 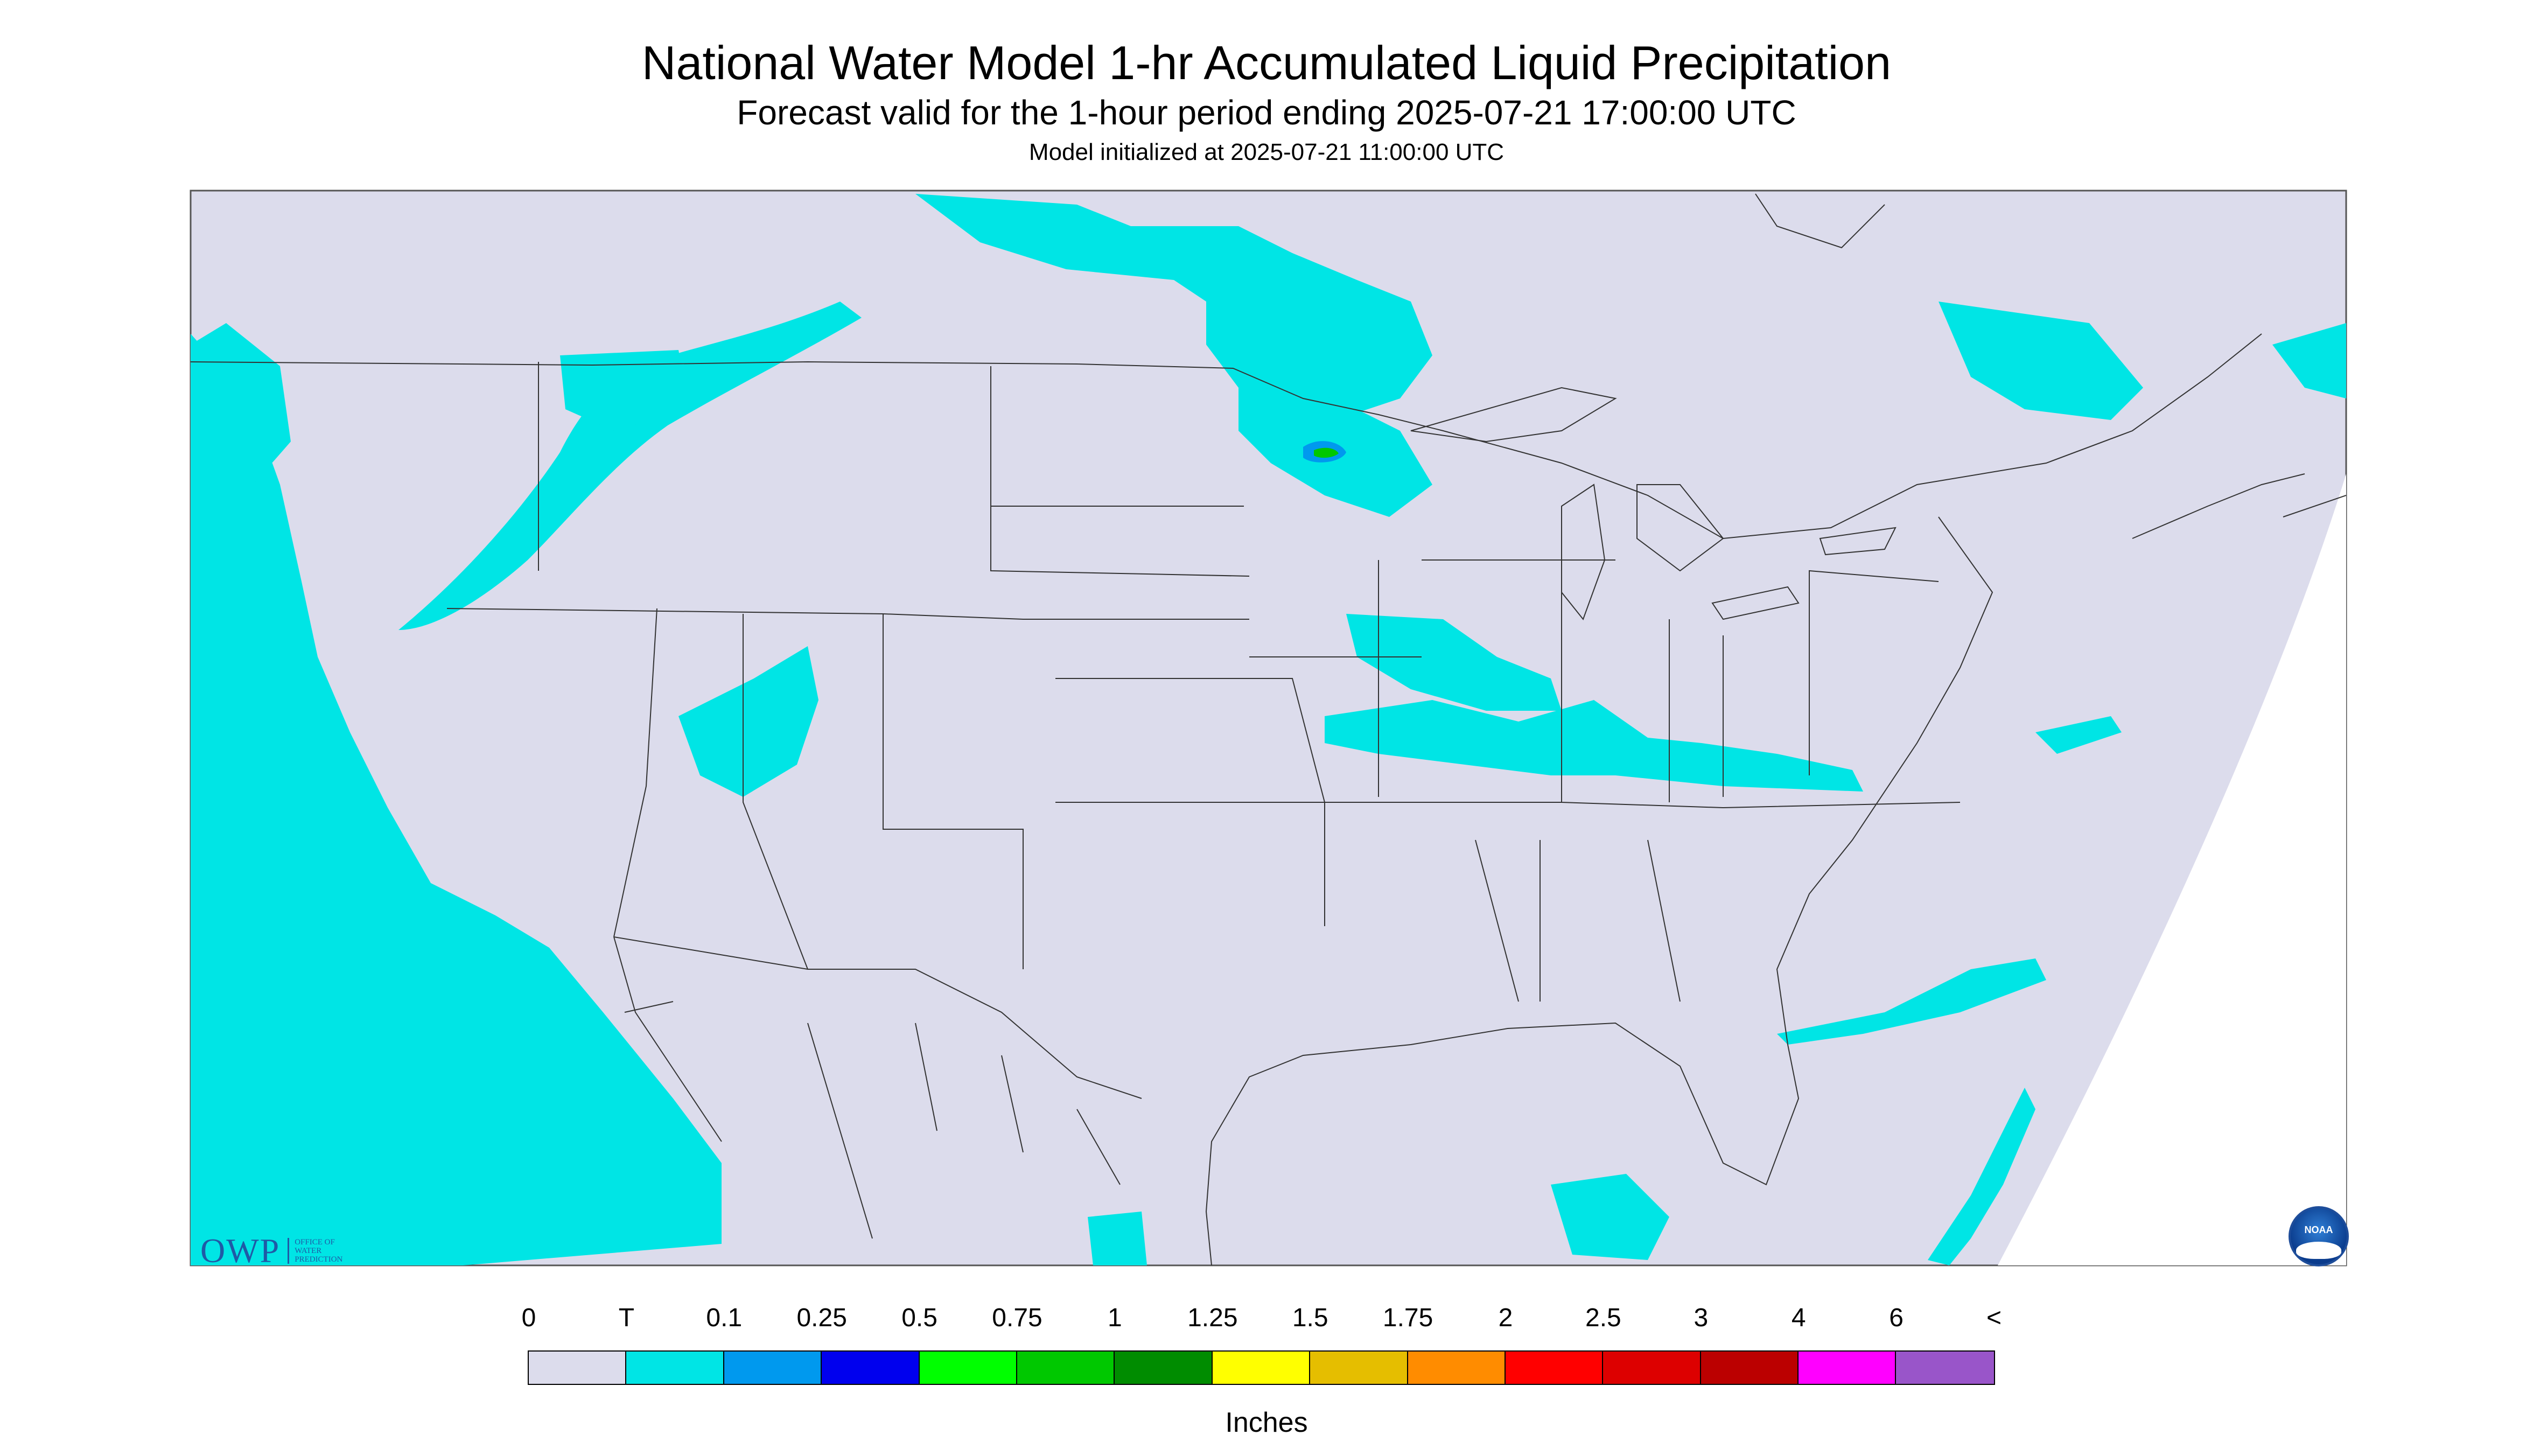 I want to click on legend-tick-label: 1.75, so click(x=1407, y=1318).